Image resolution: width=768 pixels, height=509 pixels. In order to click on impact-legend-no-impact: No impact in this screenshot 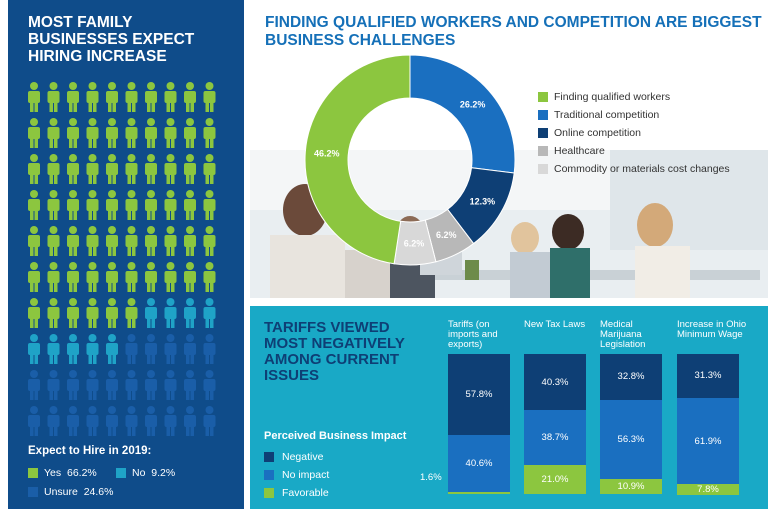, I will do `click(296, 475)`.